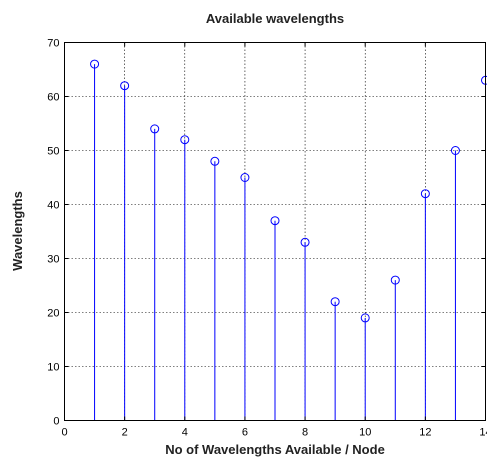  I want to click on x-tick-label: 6, so click(245, 433).